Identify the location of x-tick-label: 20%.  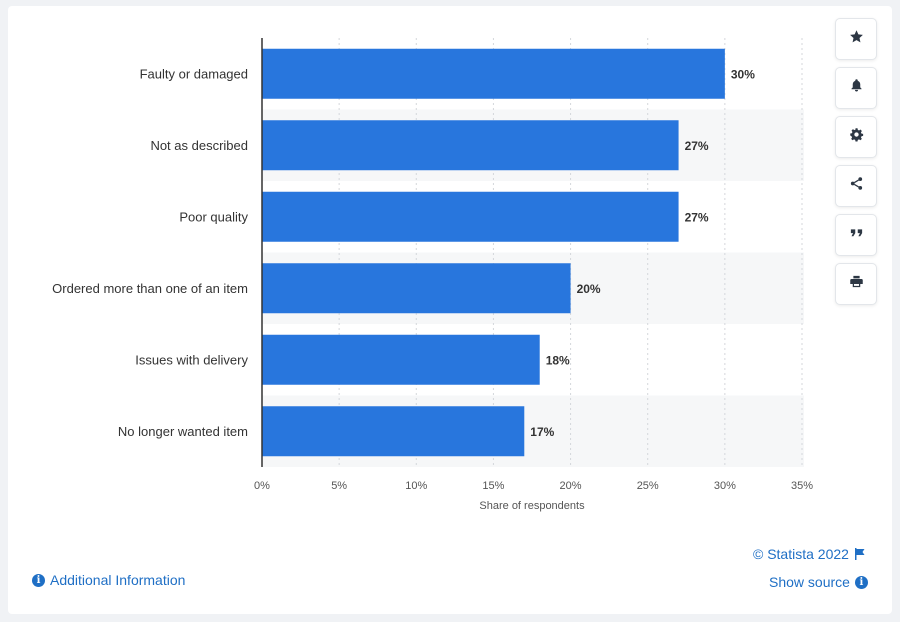
(571, 486).